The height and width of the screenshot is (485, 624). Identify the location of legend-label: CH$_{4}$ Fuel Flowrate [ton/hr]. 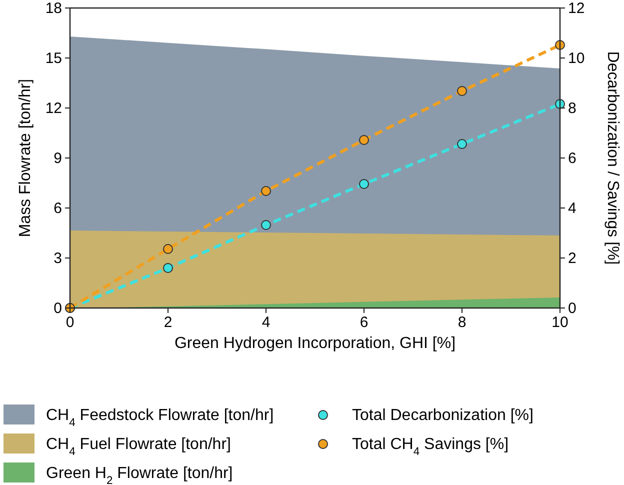
(138, 447).